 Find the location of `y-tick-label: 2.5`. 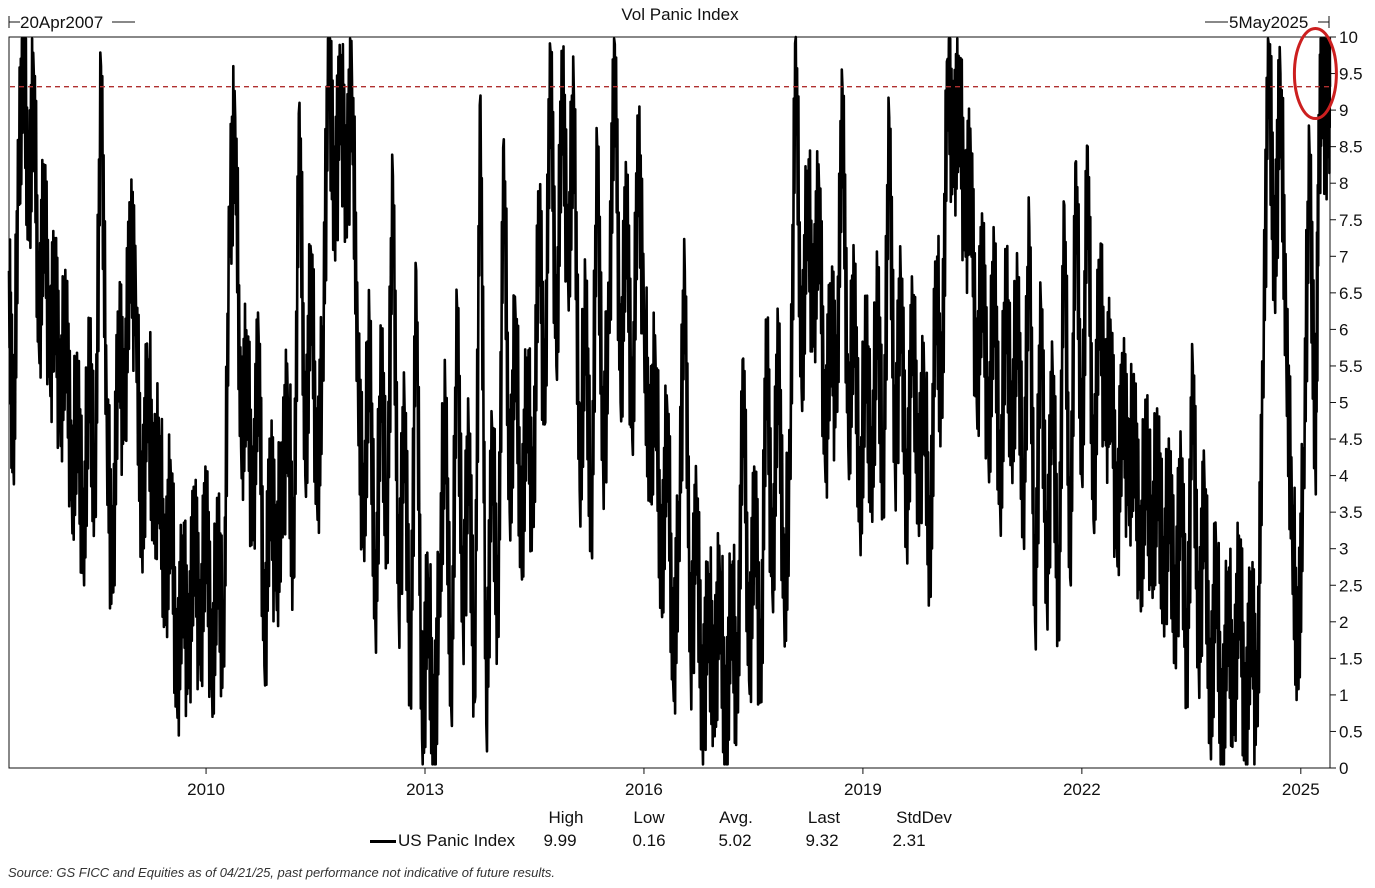

y-tick-label: 2.5 is located at coordinates (1351, 585).